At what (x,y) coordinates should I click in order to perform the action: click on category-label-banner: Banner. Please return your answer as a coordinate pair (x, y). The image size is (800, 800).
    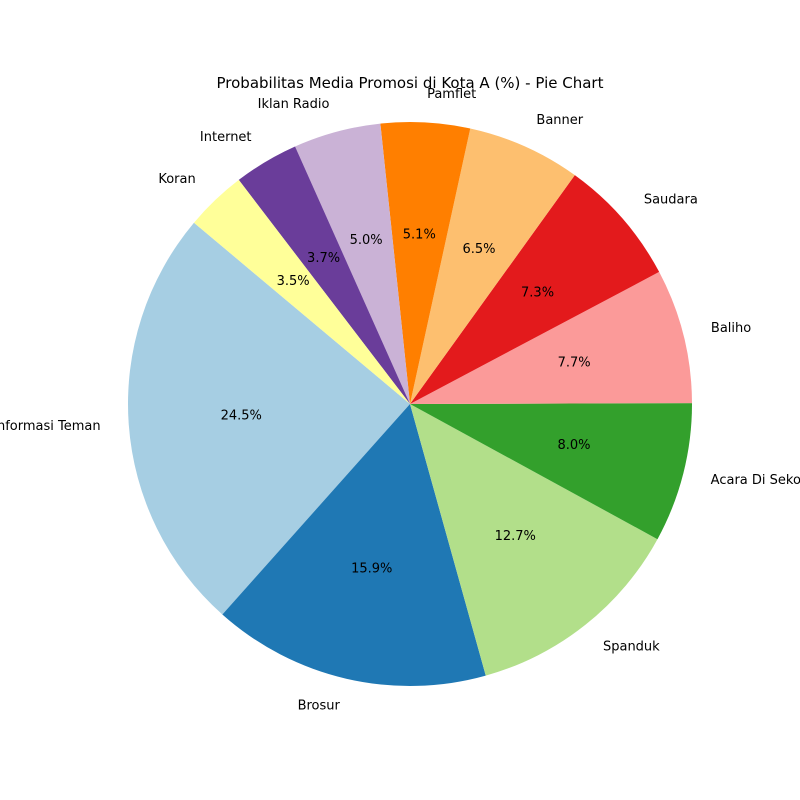
    Looking at the image, I should click on (559, 120).